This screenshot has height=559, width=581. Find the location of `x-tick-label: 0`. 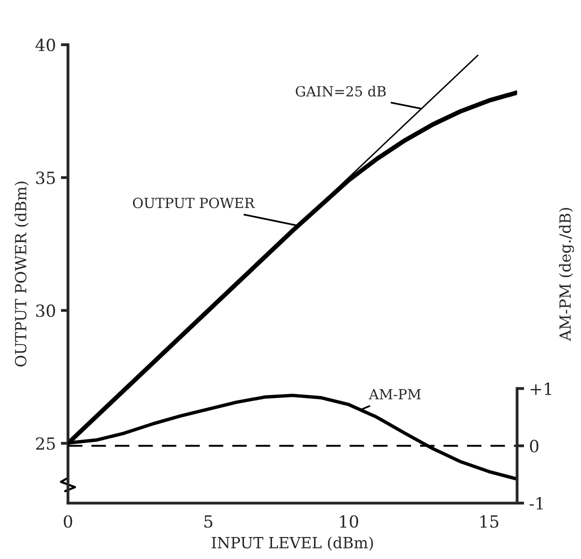

x-tick-label: 0 is located at coordinates (68, 521).